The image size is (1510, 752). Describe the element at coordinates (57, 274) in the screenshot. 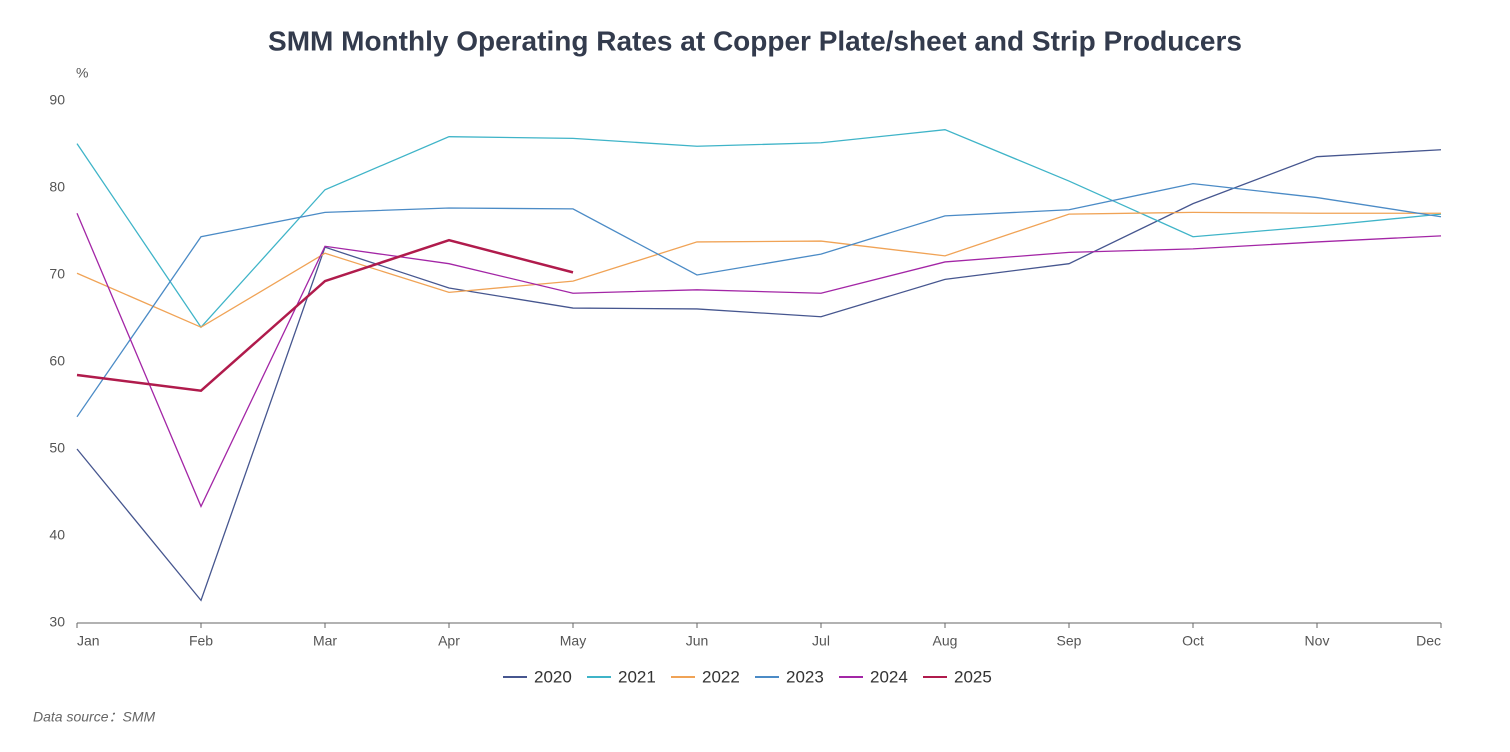

I see `y-tick-label: 70` at that location.